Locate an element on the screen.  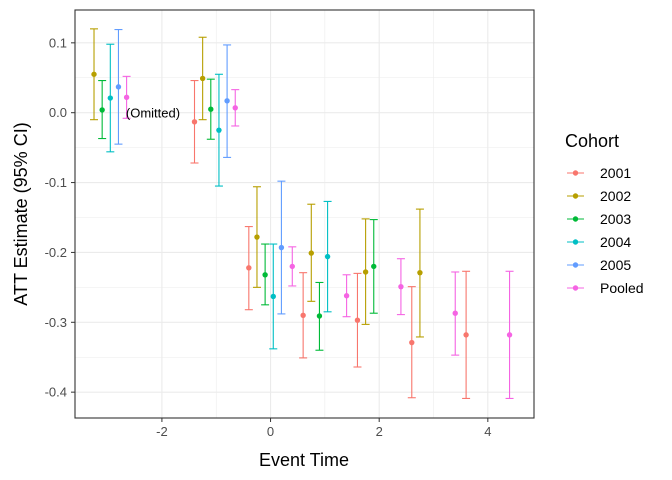
legend-label: 2005 is located at coordinates (615, 265).